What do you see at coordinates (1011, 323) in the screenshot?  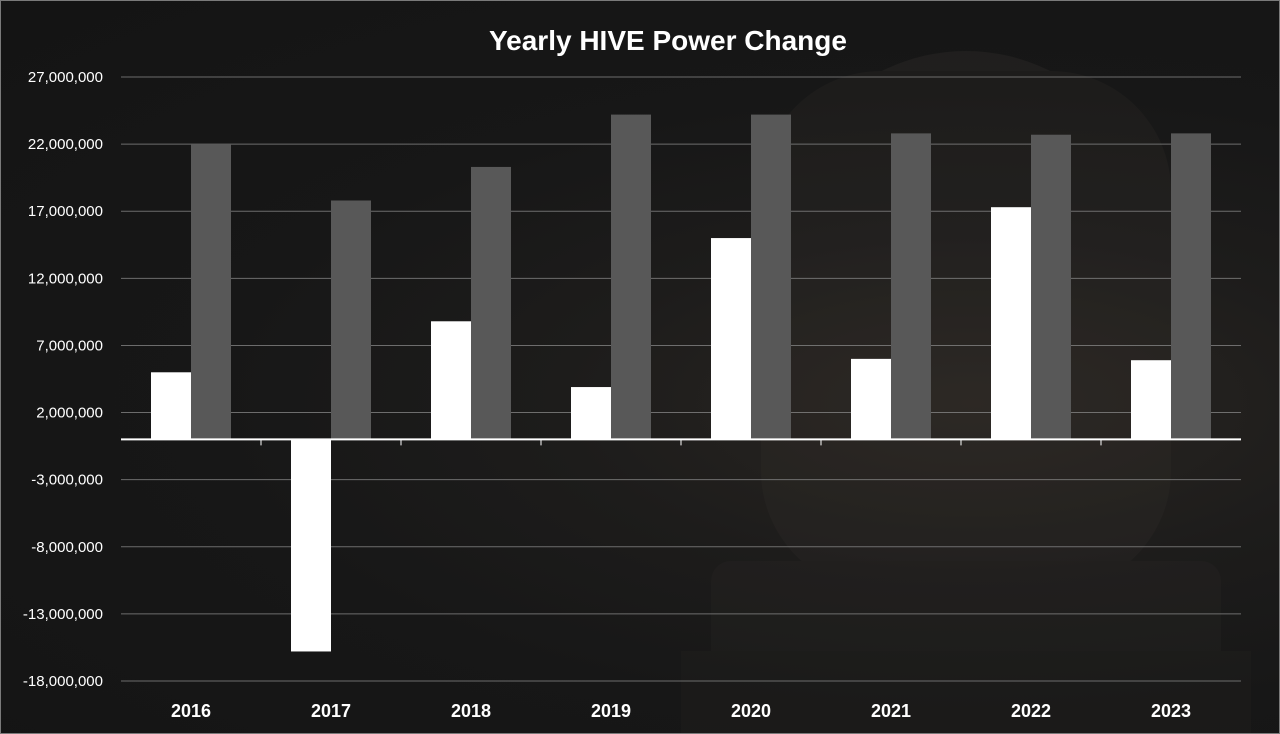 I see `bar-series-1-2022` at bounding box center [1011, 323].